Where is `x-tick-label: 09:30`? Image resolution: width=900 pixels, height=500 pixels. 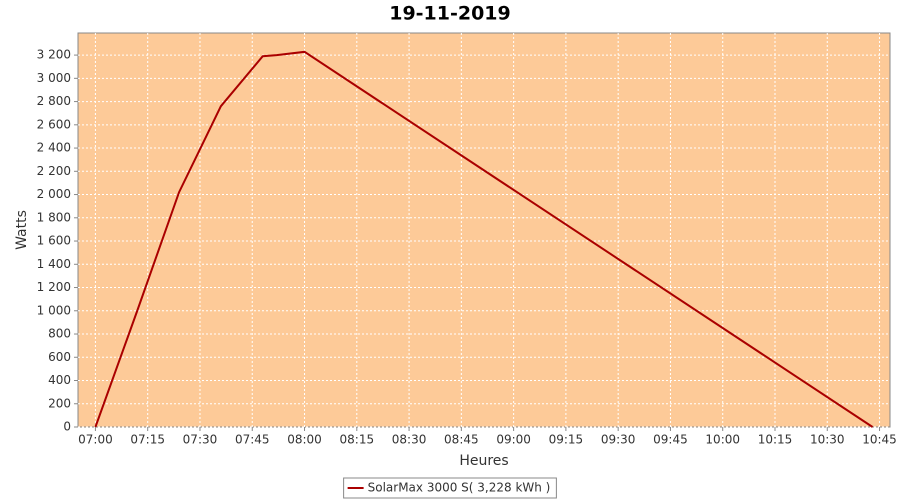
x-tick-label: 09:30 is located at coordinates (618, 440).